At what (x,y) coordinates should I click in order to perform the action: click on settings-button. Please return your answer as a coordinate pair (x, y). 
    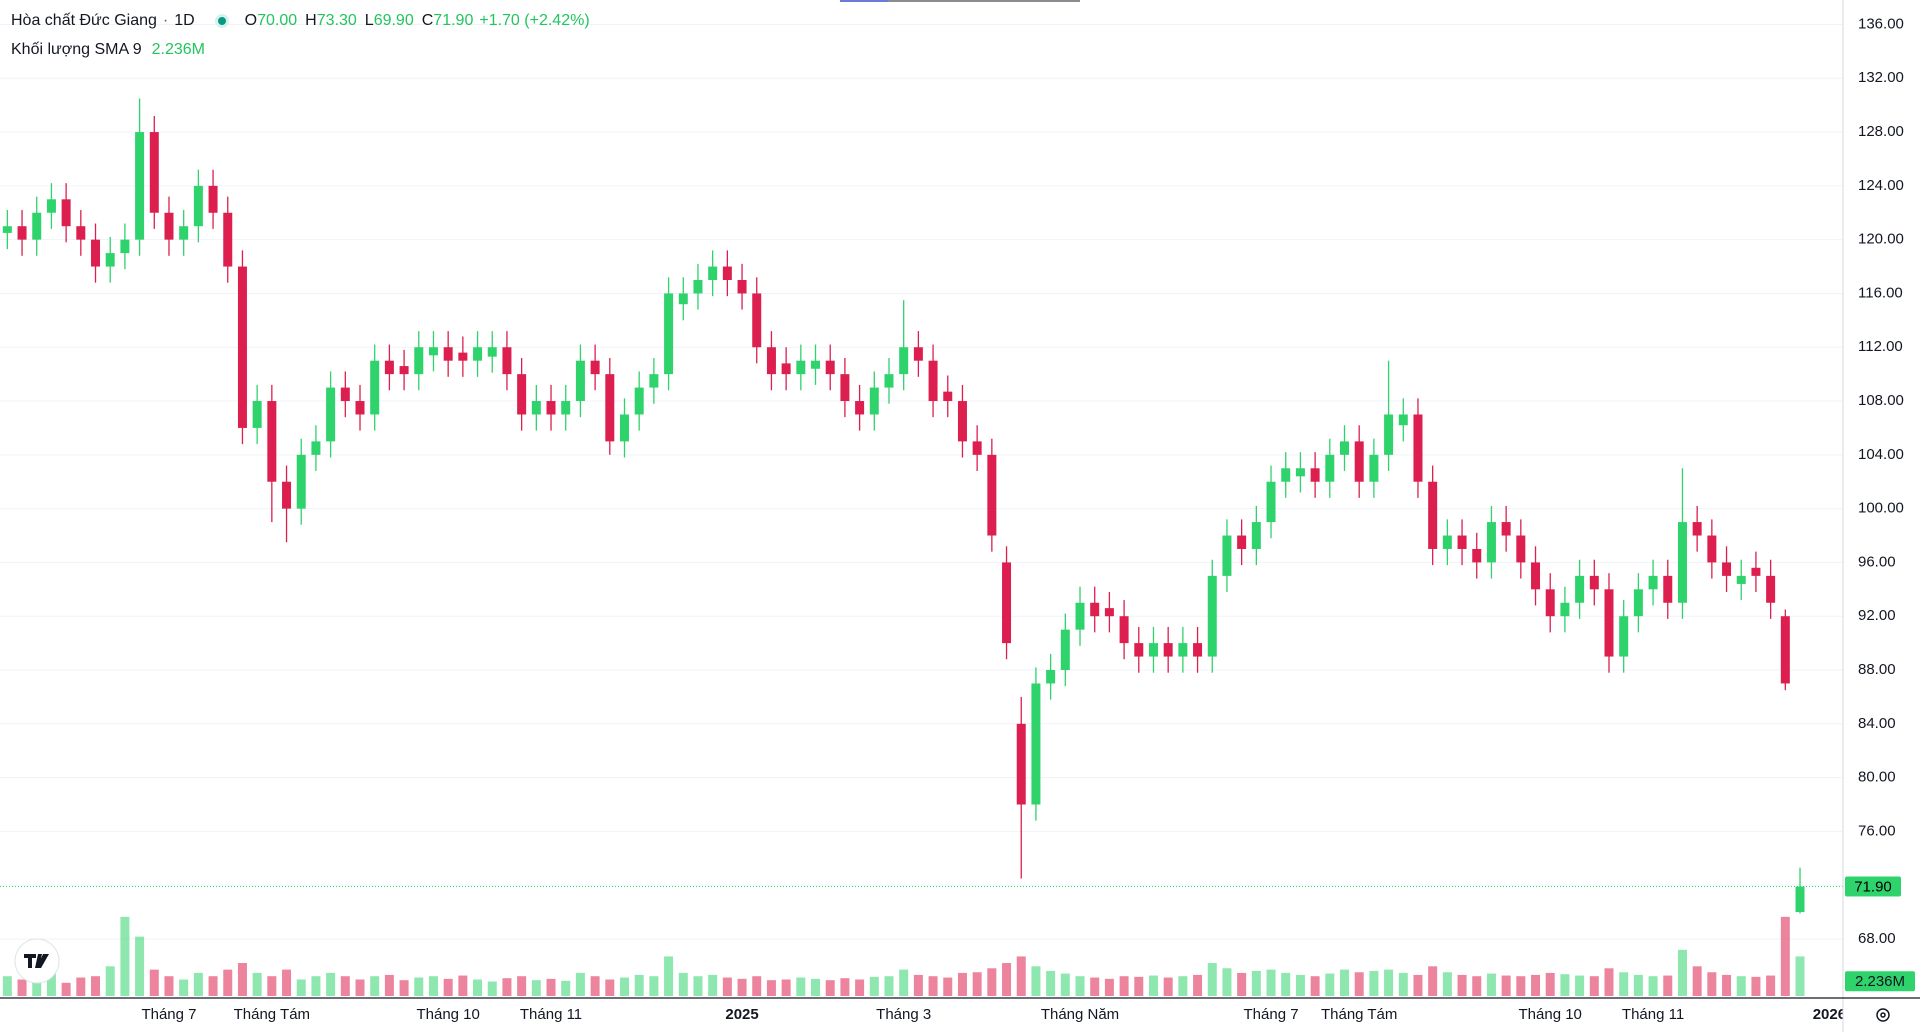
    Looking at the image, I should click on (1883, 1015).